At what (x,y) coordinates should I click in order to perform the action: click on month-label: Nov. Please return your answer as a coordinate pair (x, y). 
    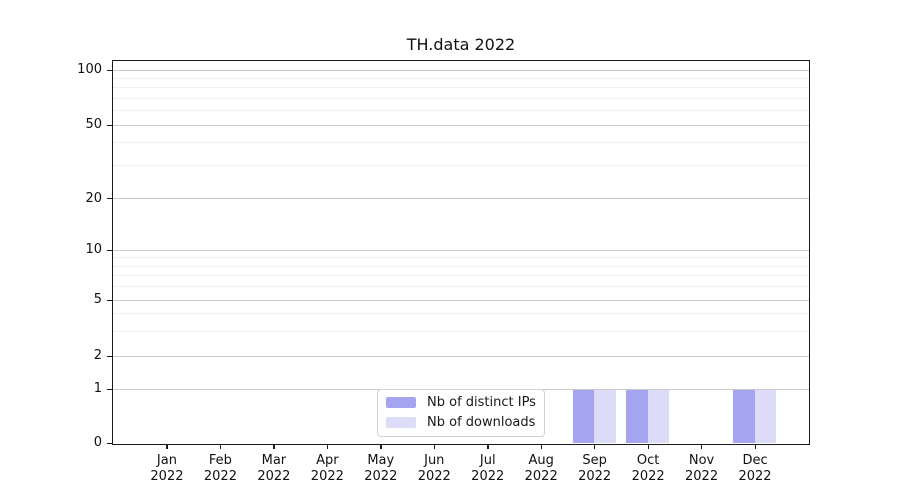
    Looking at the image, I should click on (701, 460).